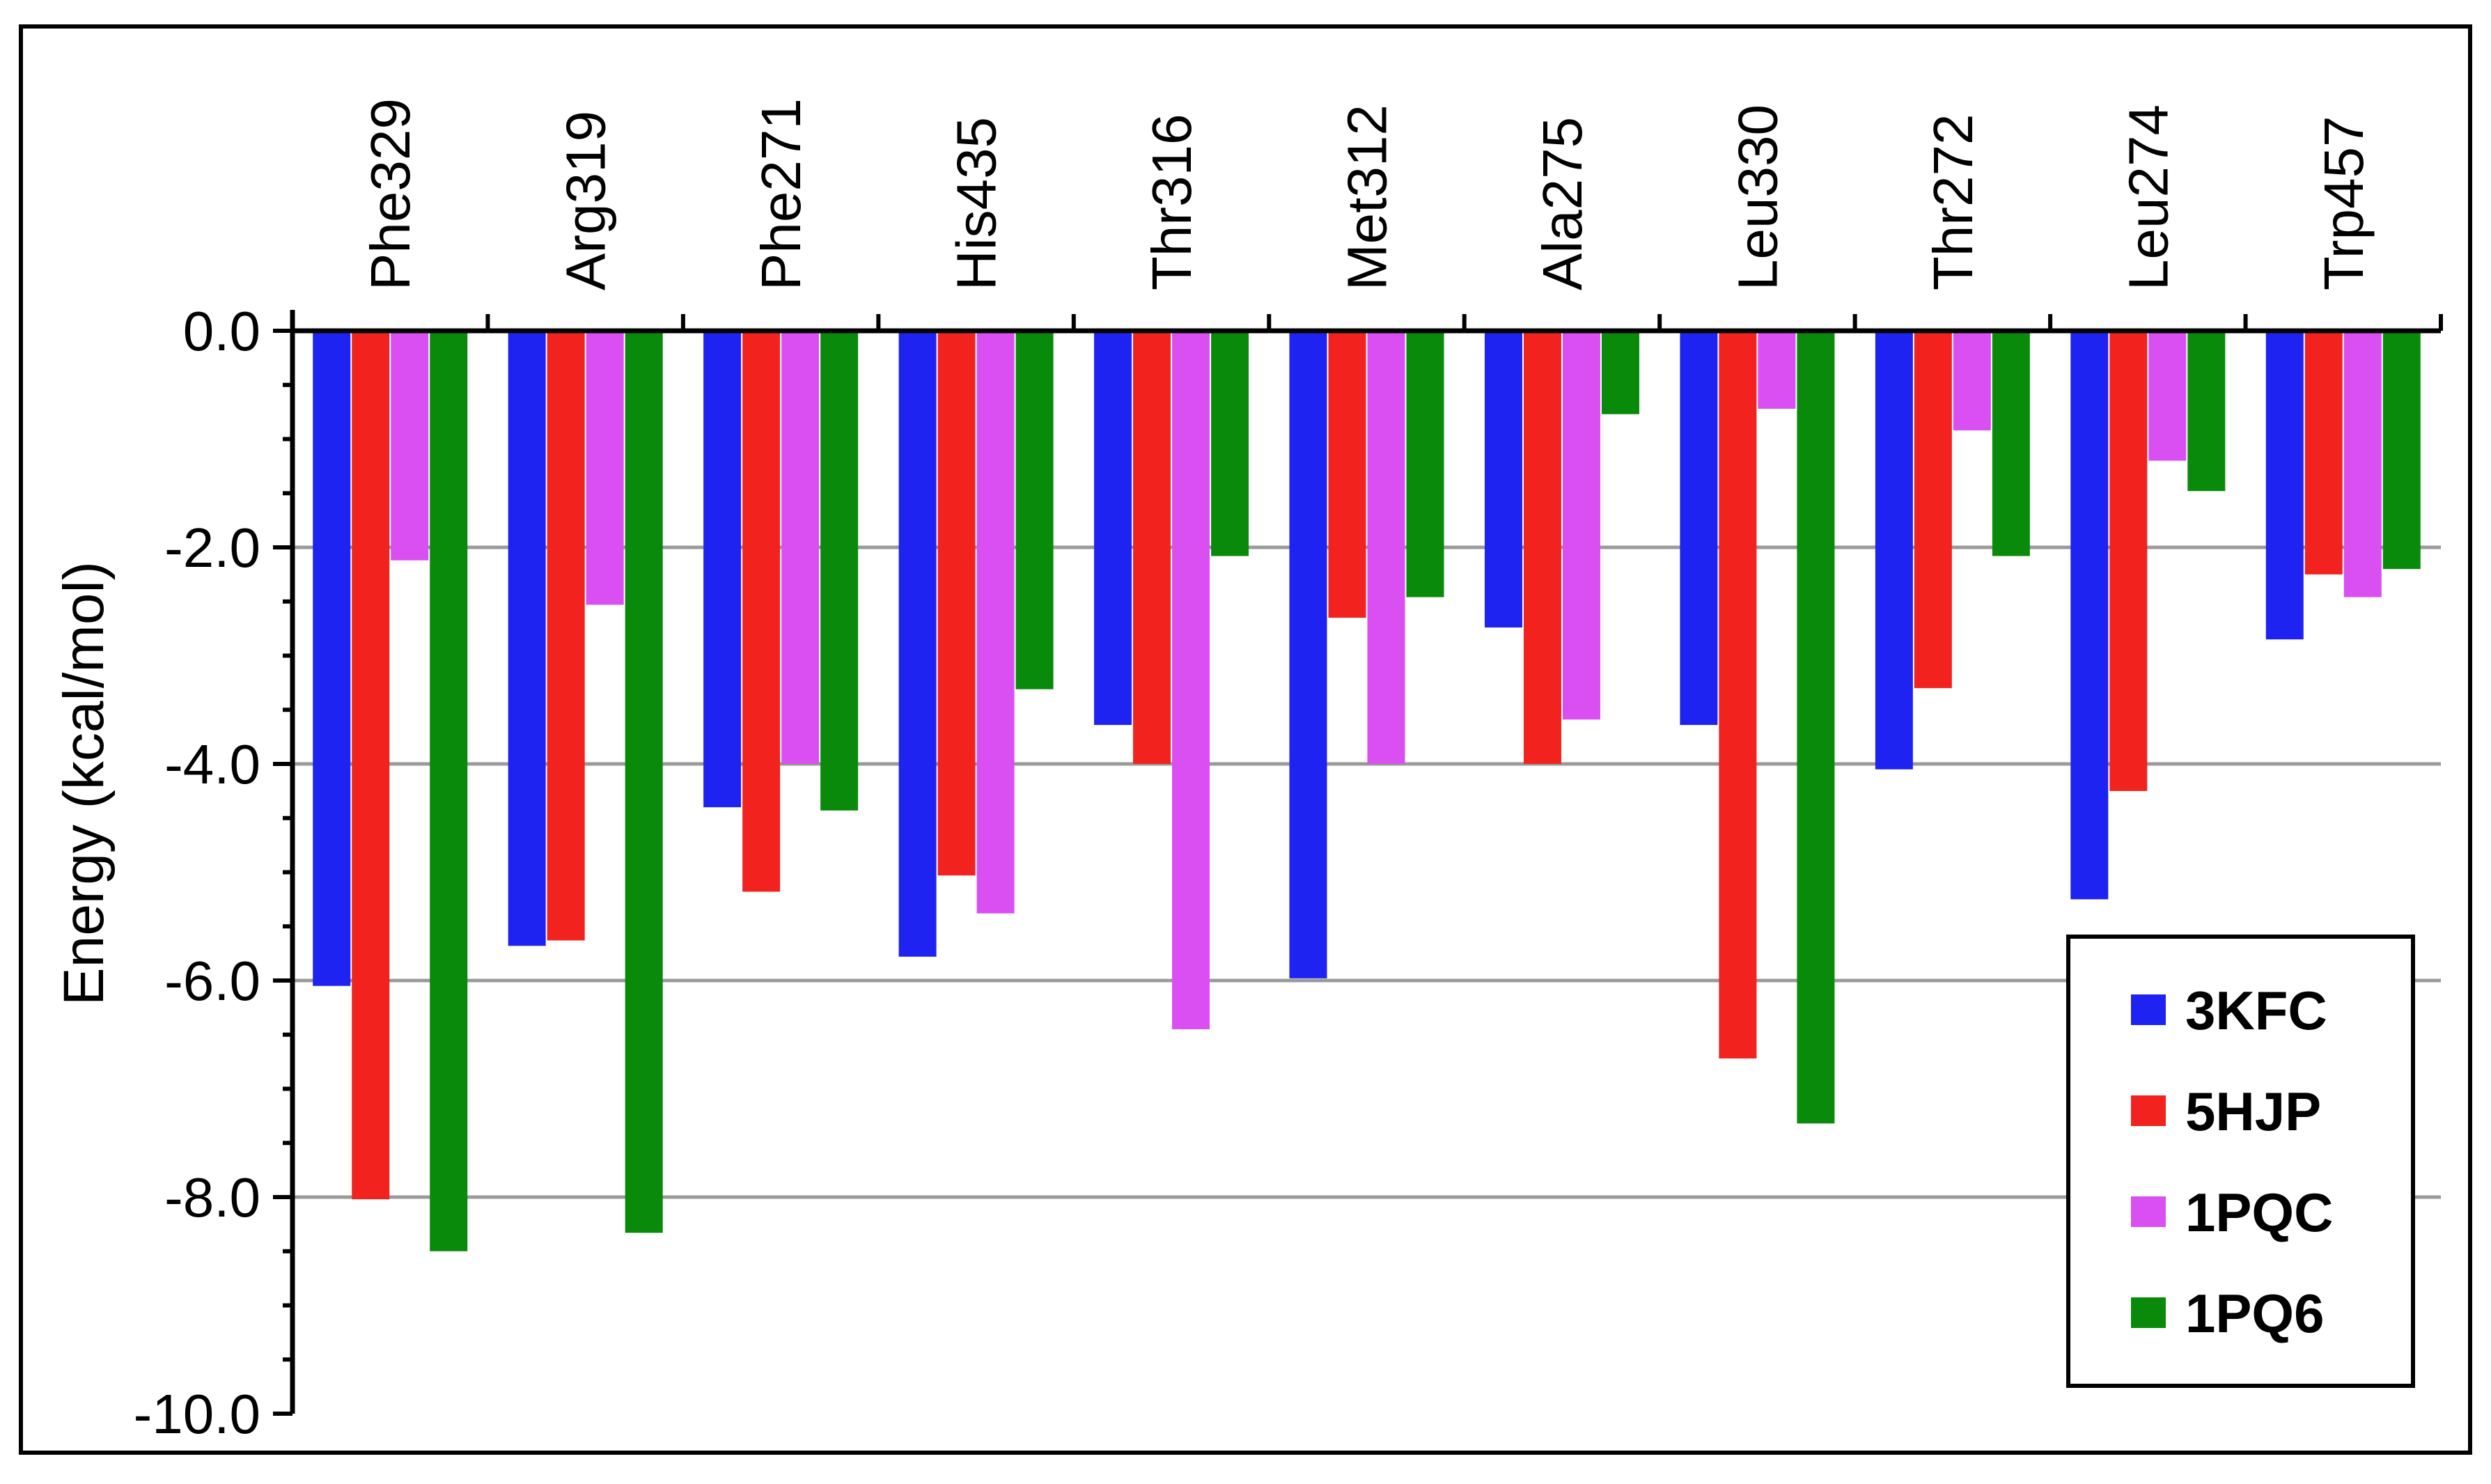 This screenshot has width=2491, height=1484. What do you see at coordinates (605, 468) in the screenshot?
I see `bar-1PQC-Arg319` at bounding box center [605, 468].